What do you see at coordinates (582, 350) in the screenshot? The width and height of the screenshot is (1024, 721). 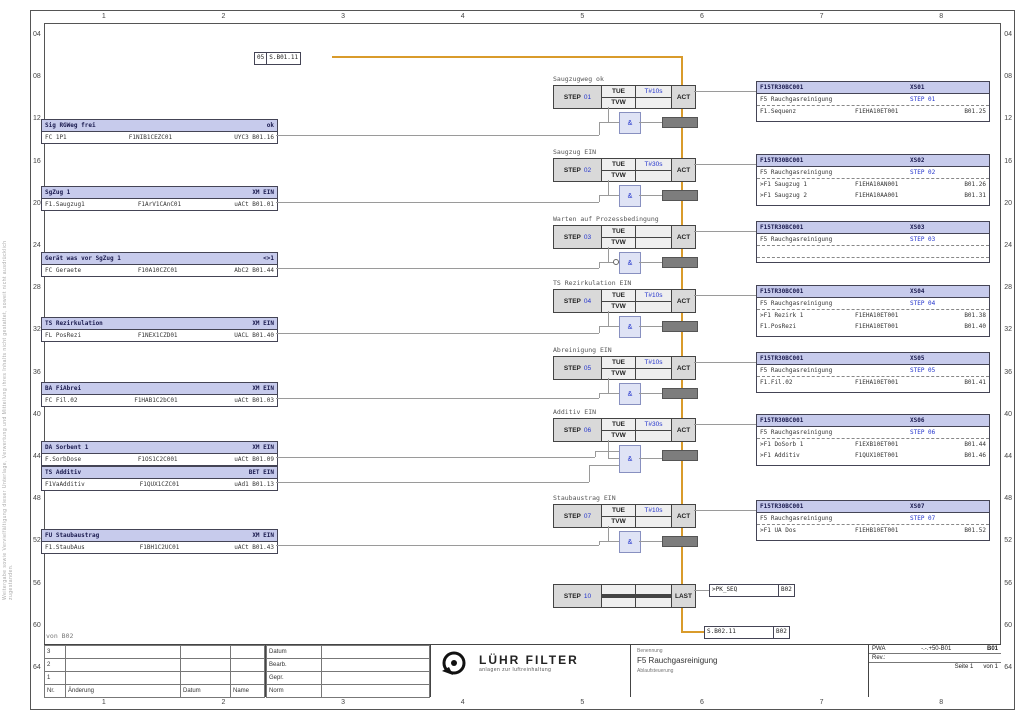 I see `step-label: Abreinigung EIN` at bounding box center [582, 350].